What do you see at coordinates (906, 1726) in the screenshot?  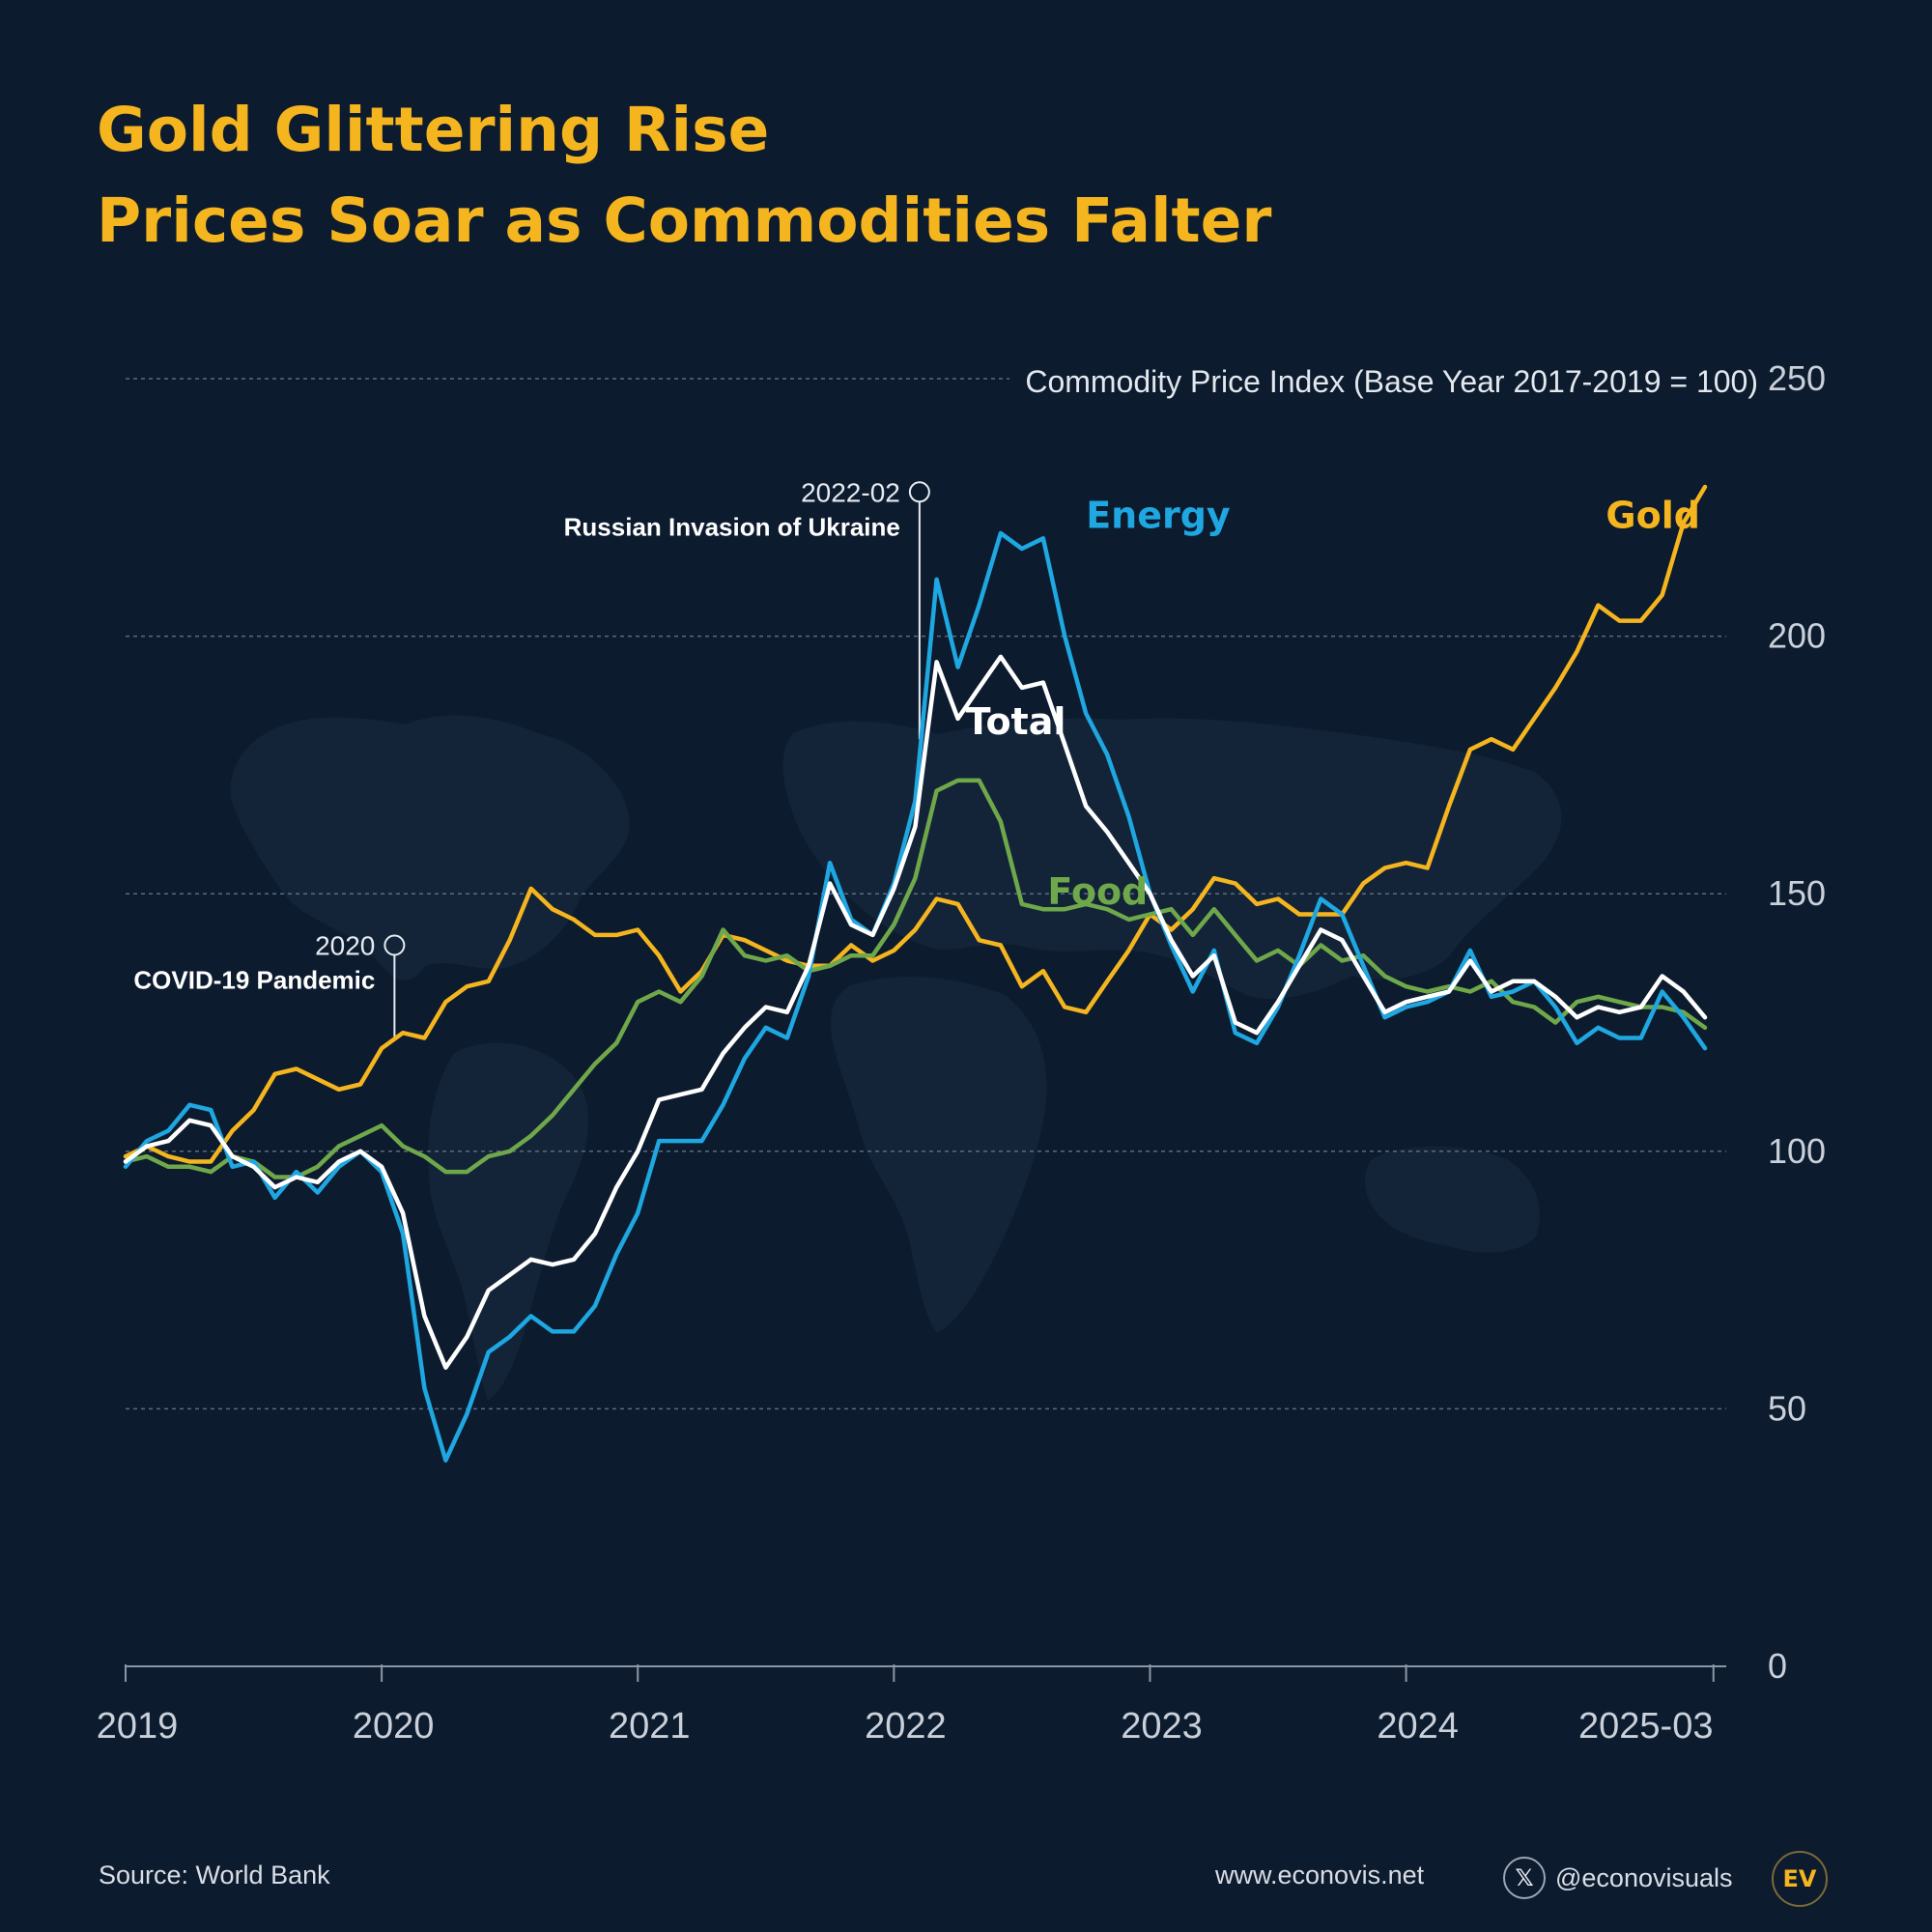 I see `x-tick-label-2022: 2022` at bounding box center [906, 1726].